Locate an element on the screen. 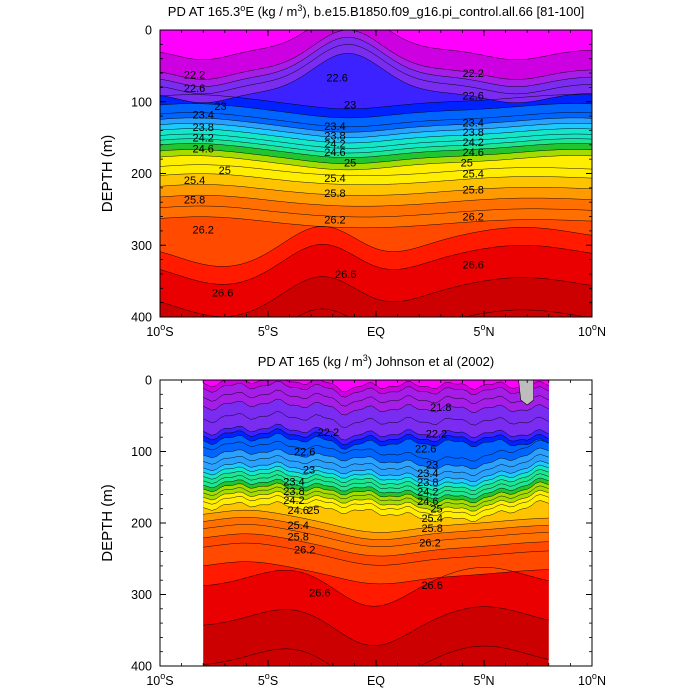 The width and height of the screenshot is (700, 700). contour-label: 26.2 is located at coordinates (202, 230).